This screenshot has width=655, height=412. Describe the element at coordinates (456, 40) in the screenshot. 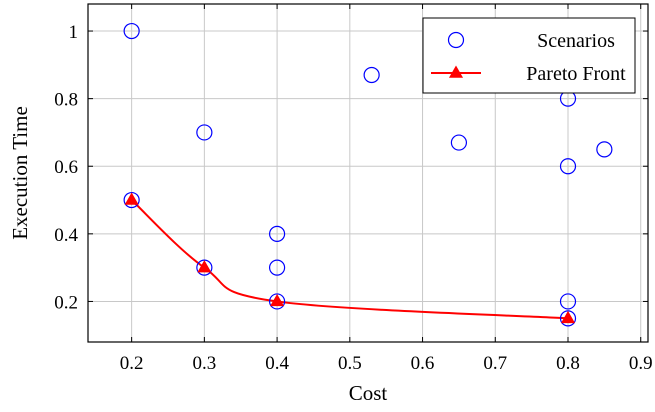

I see `legend-scenarios-marker` at that location.